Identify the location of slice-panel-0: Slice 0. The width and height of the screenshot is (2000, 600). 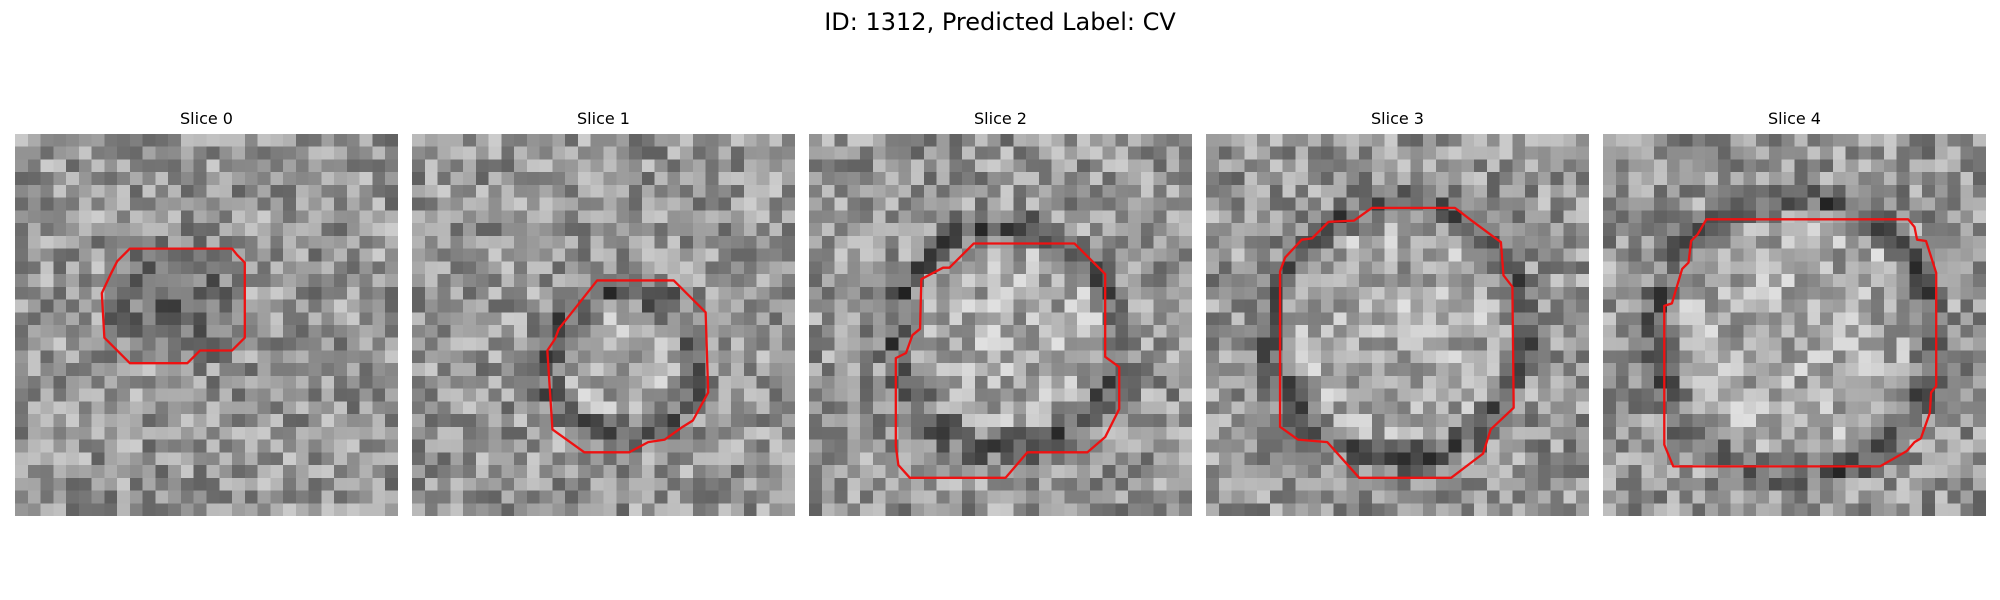
(206, 312).